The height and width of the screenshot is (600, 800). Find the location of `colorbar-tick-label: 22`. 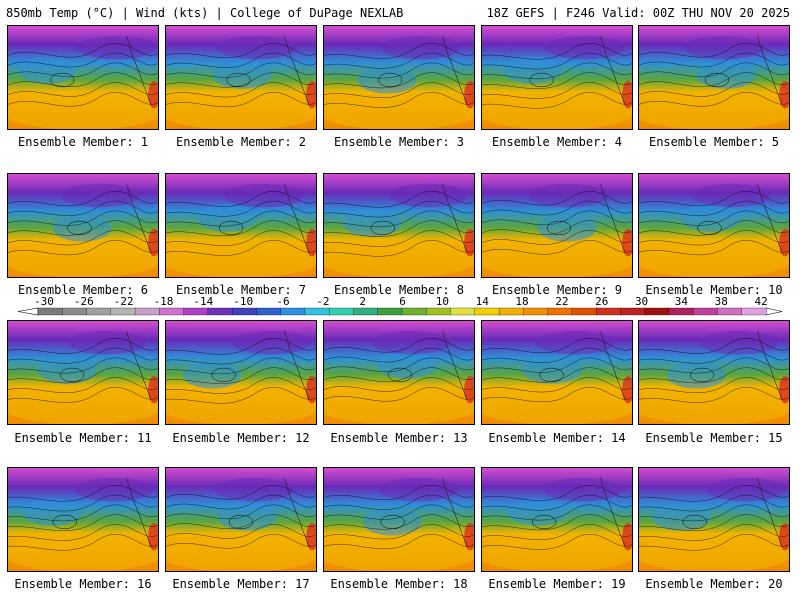

colorbar-tick-label: 22 is located at coordinates (561, 302).